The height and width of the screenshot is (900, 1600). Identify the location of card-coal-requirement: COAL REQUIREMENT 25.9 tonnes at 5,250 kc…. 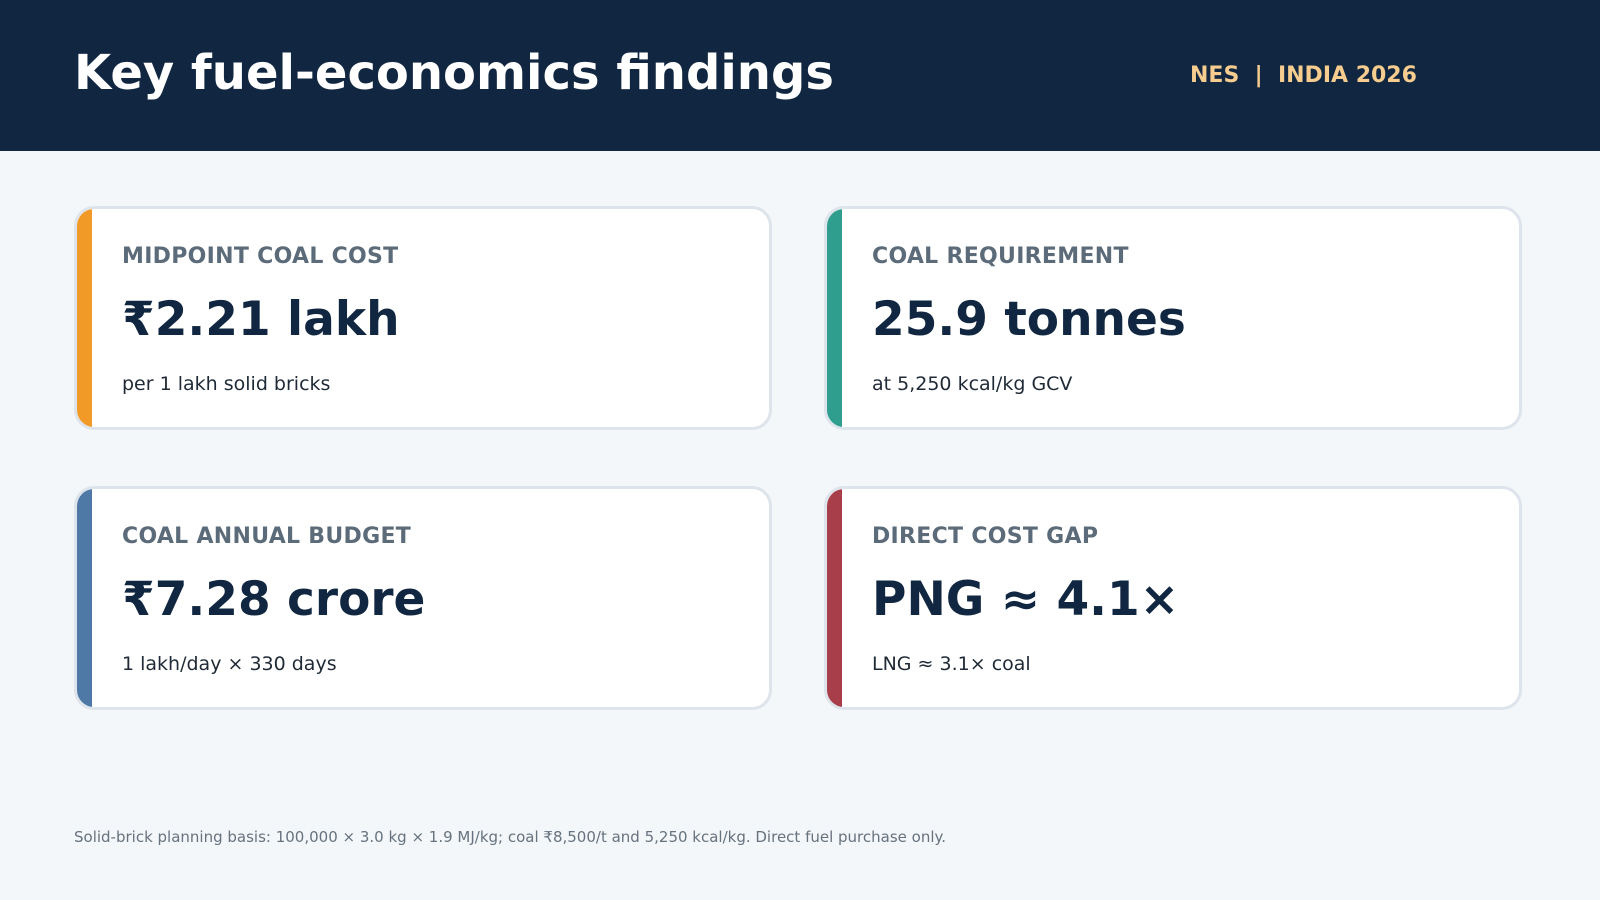
(1173, 318).